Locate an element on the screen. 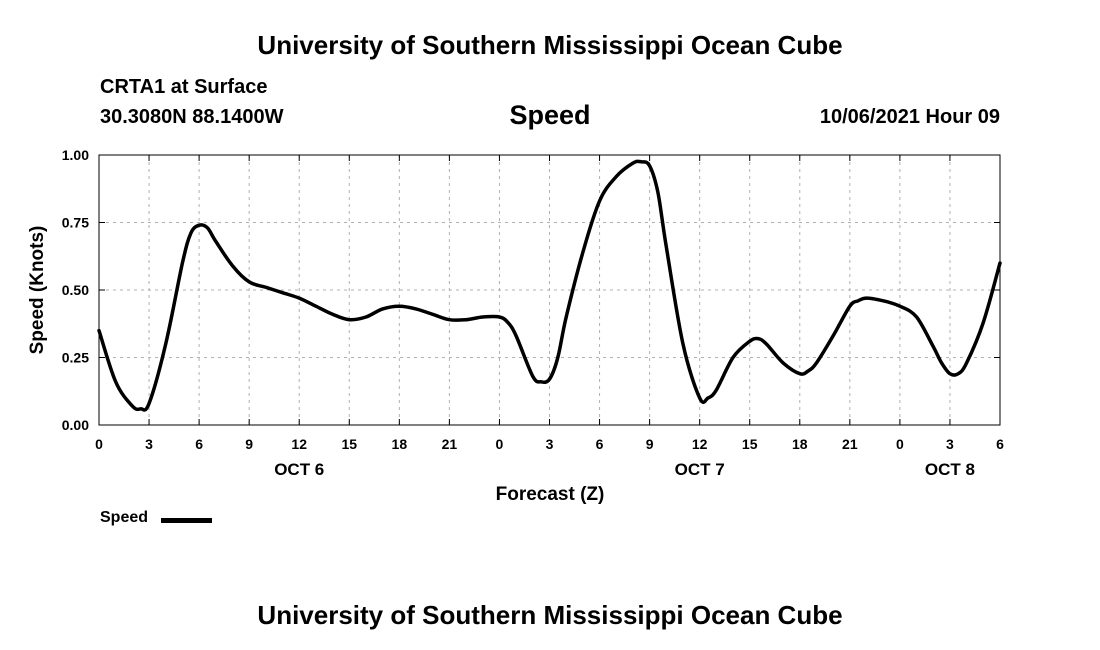 The height and width of the screenshot is (650, 1100). legend-line-swatch is located at coordinates (186, 520).